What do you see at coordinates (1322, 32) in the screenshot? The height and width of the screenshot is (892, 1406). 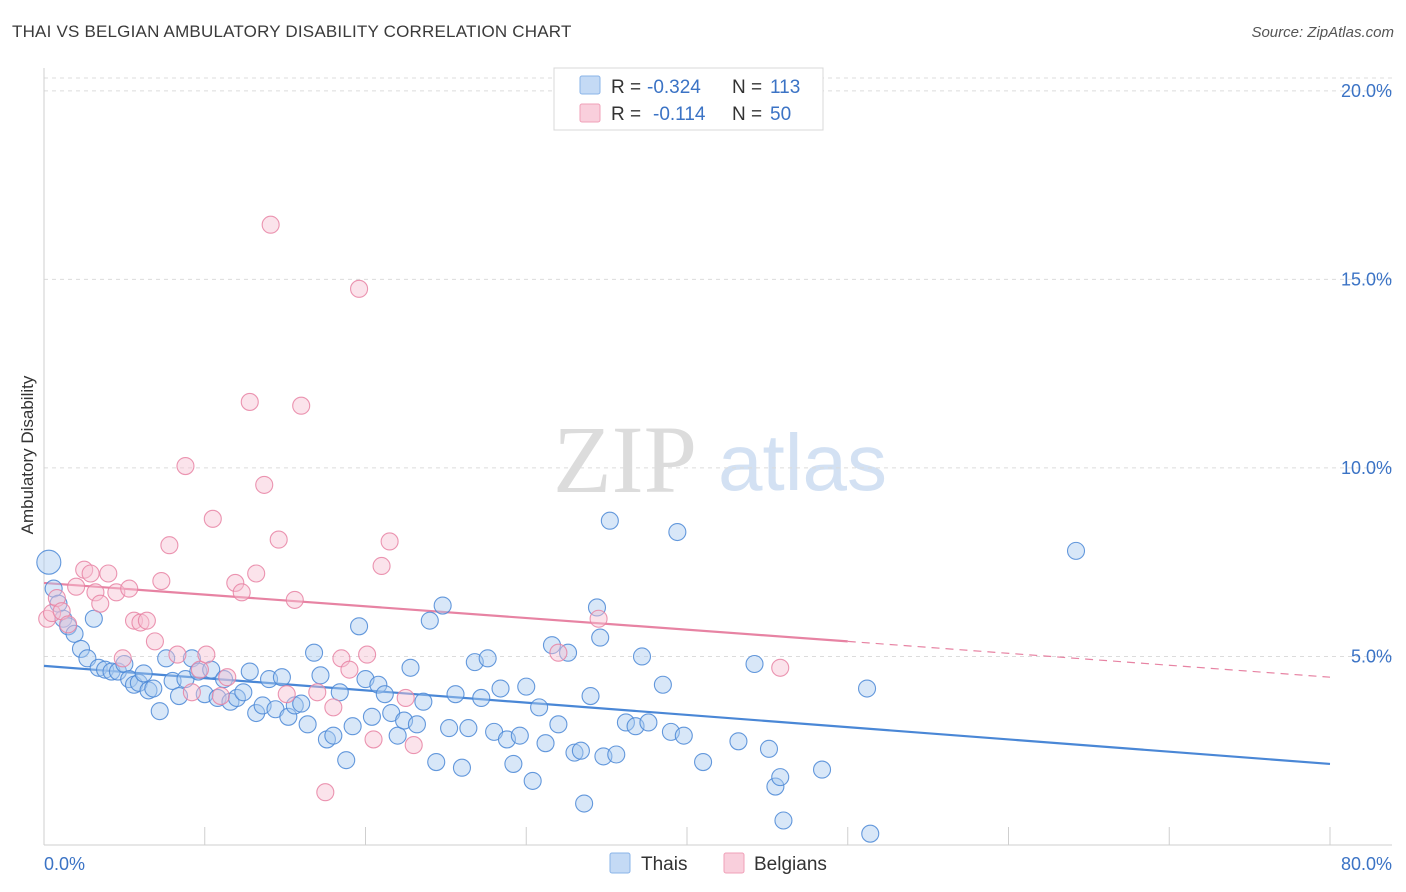 I see `source-label: Source: ZipAtlas.com` at bounding box center [1322, 32].